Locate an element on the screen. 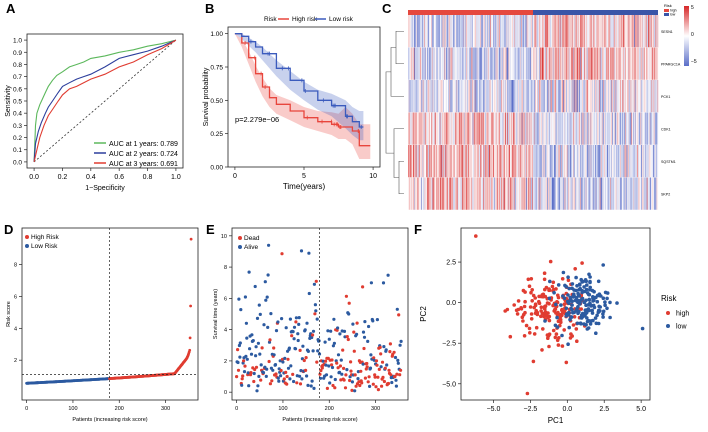 The image size is (708, 432). low-risk-point is located at coordinates (585, 315).